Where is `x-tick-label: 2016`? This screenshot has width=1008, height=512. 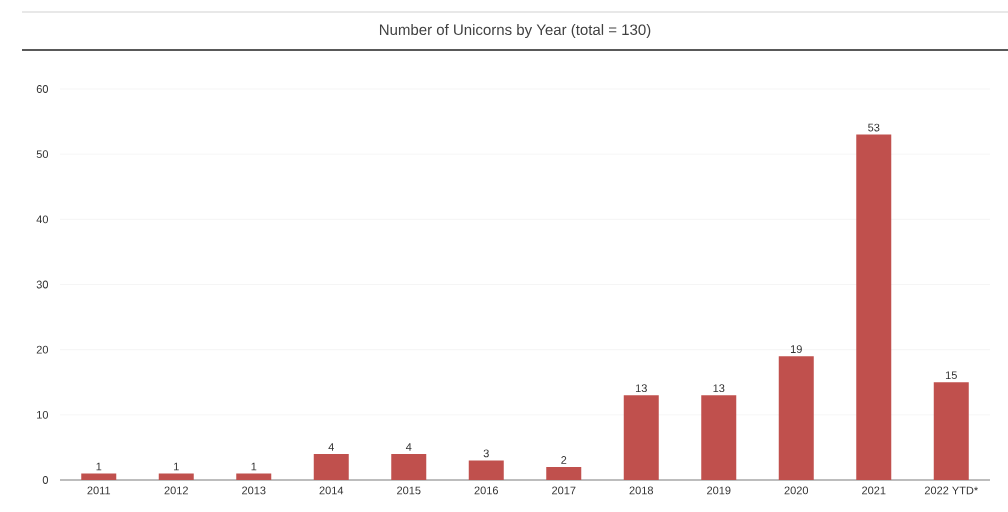
x-tick-label: 2016 is located at coordinates (486, 490).